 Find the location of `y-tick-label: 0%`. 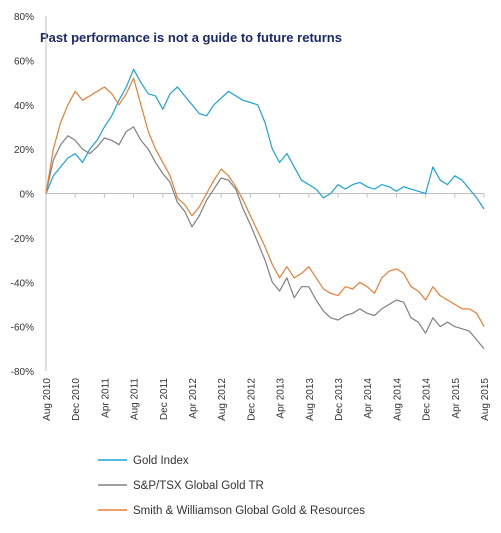

y-tick-label: 0% is located at coordinates (27, 195).